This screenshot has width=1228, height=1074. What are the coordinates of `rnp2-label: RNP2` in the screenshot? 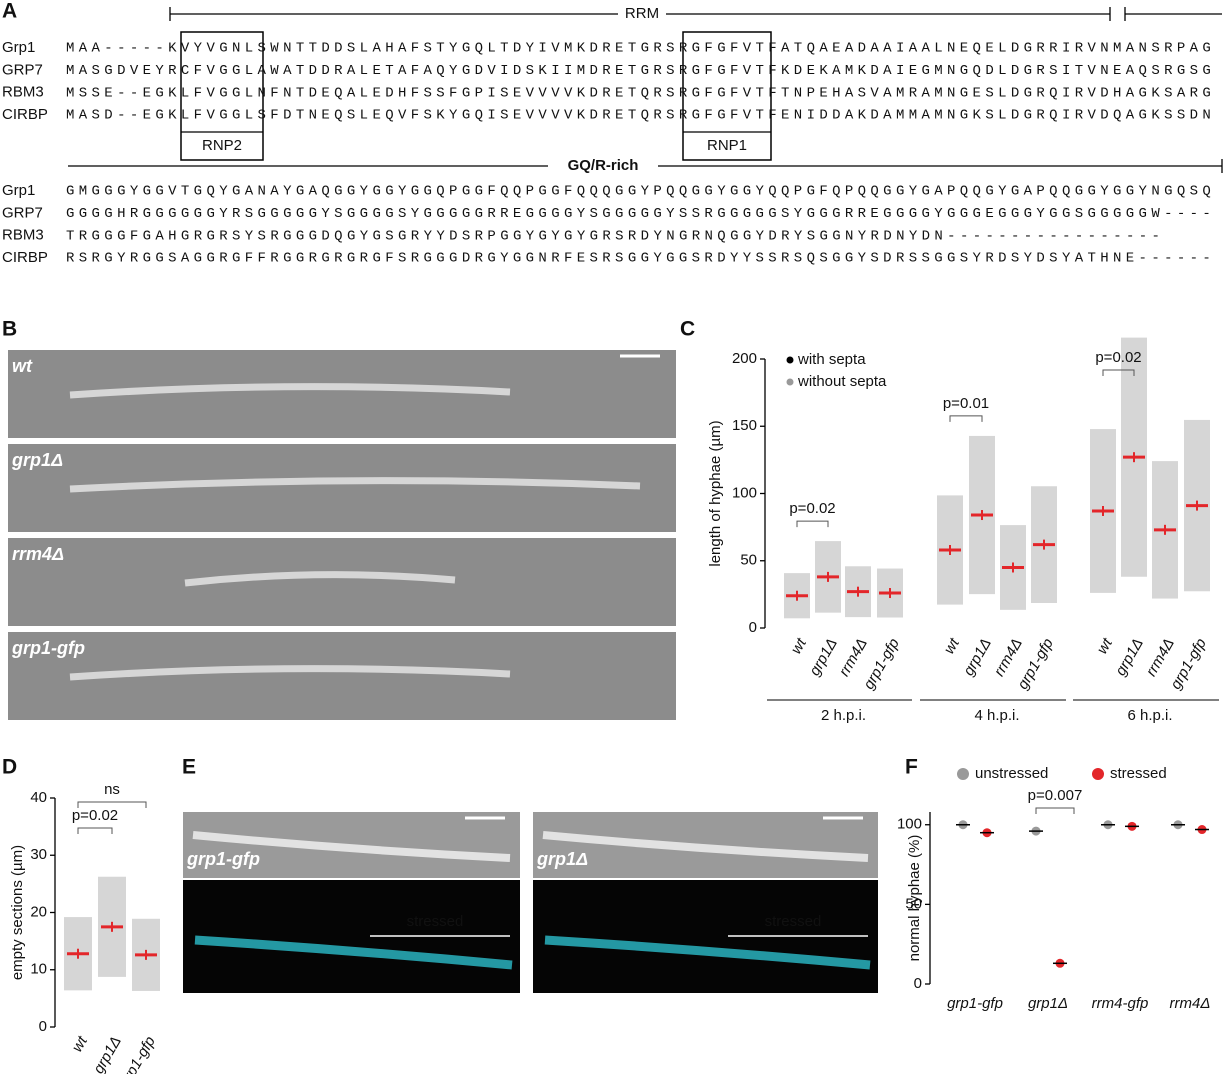 It's located at (222, 145).